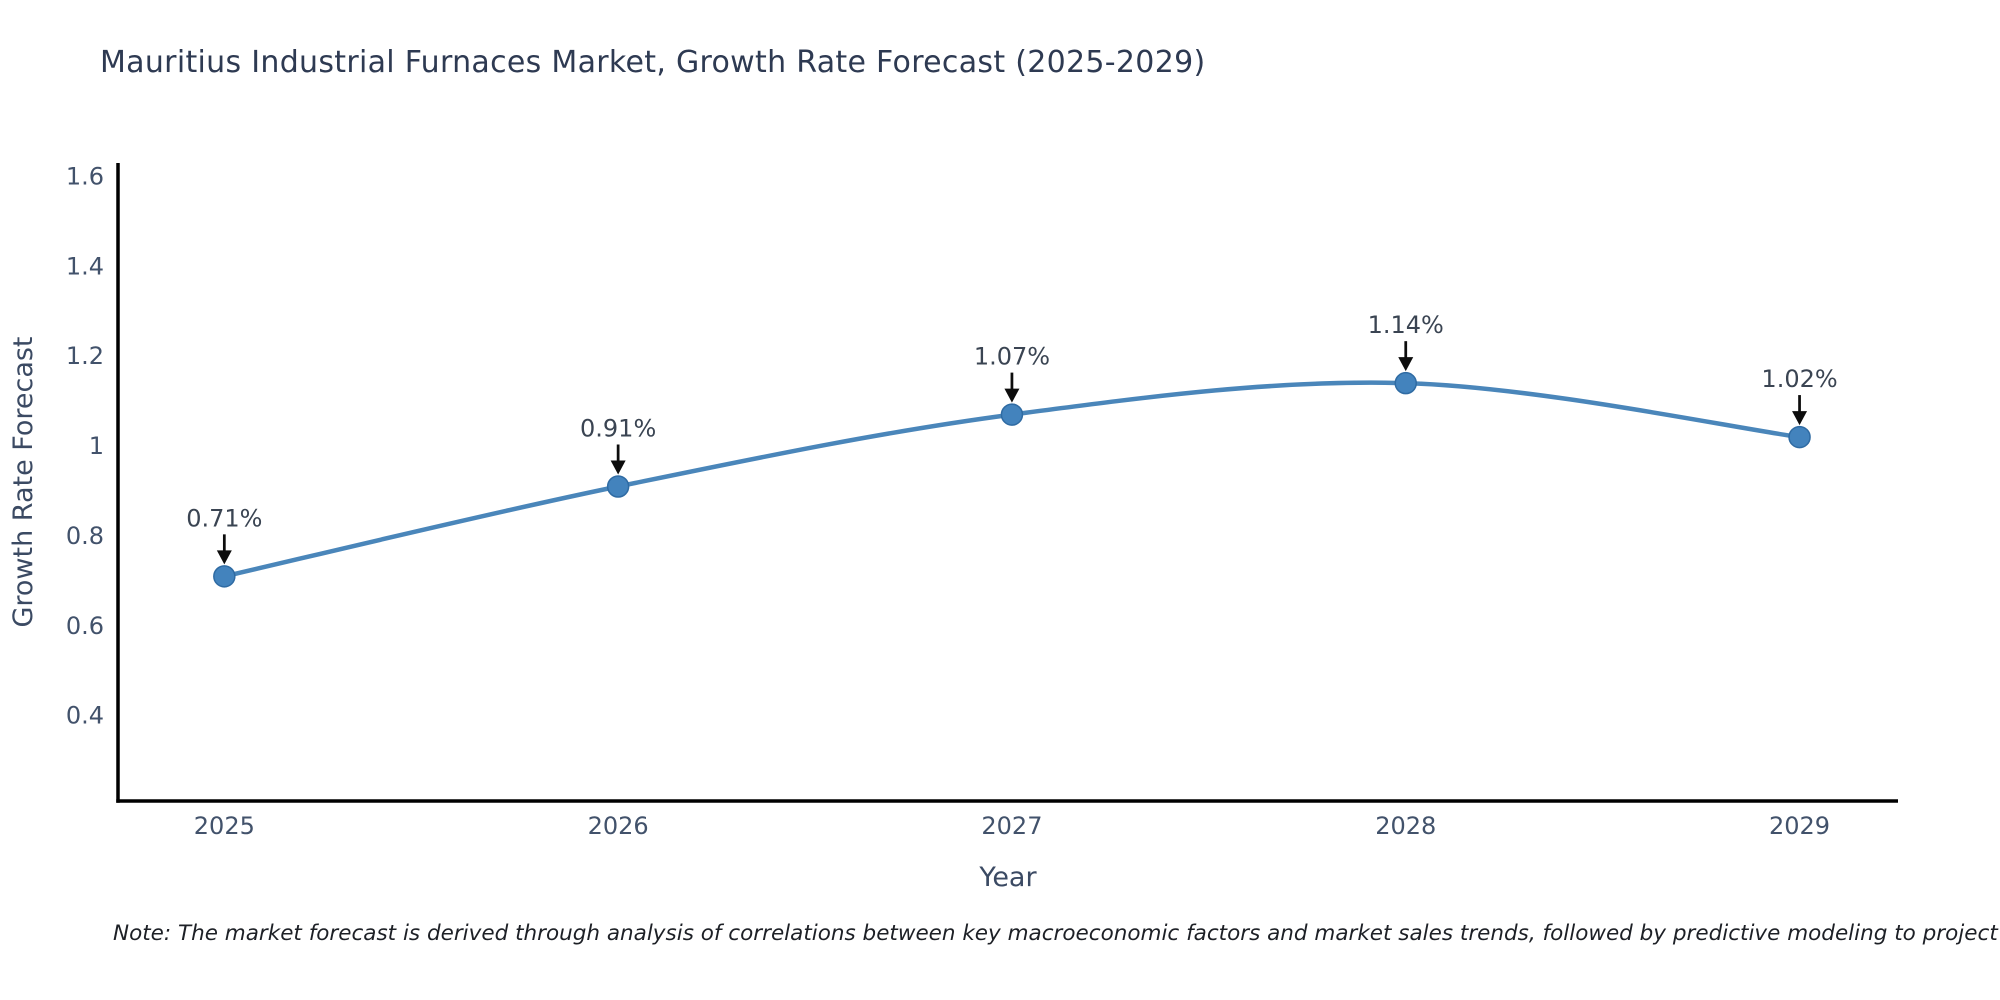  I want to click on point-annotation-label: 1.02%, so click(1799, 379).